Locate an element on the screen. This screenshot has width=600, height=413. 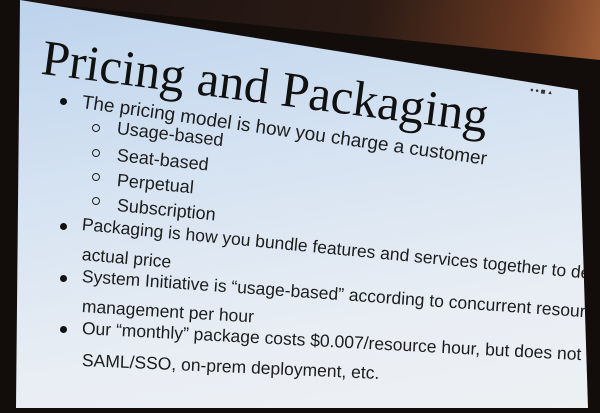
sub-bullet-text: Perpetual is located at coordinates (155, 184).